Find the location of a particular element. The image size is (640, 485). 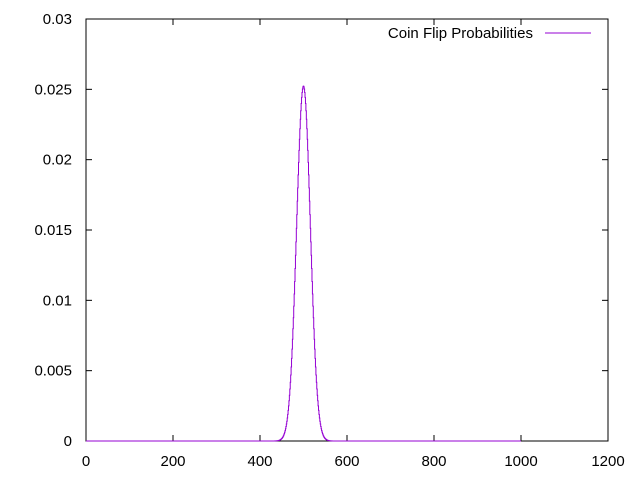

x-tick-label: 400 is located at coordinates (259, 461).